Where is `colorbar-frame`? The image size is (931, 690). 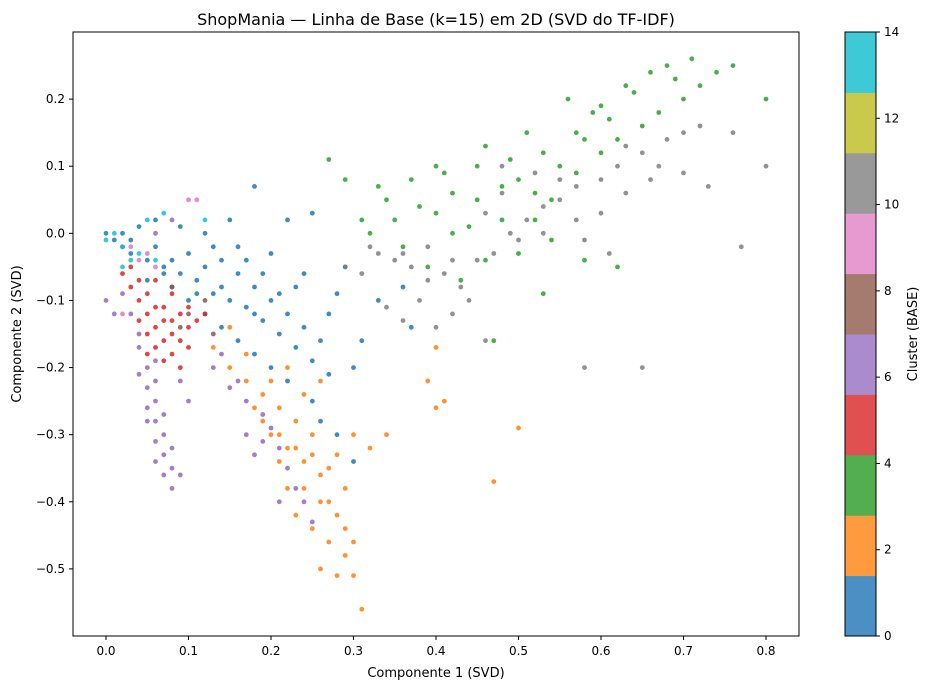
colorbar-frame is located at coordinates (860, 334).